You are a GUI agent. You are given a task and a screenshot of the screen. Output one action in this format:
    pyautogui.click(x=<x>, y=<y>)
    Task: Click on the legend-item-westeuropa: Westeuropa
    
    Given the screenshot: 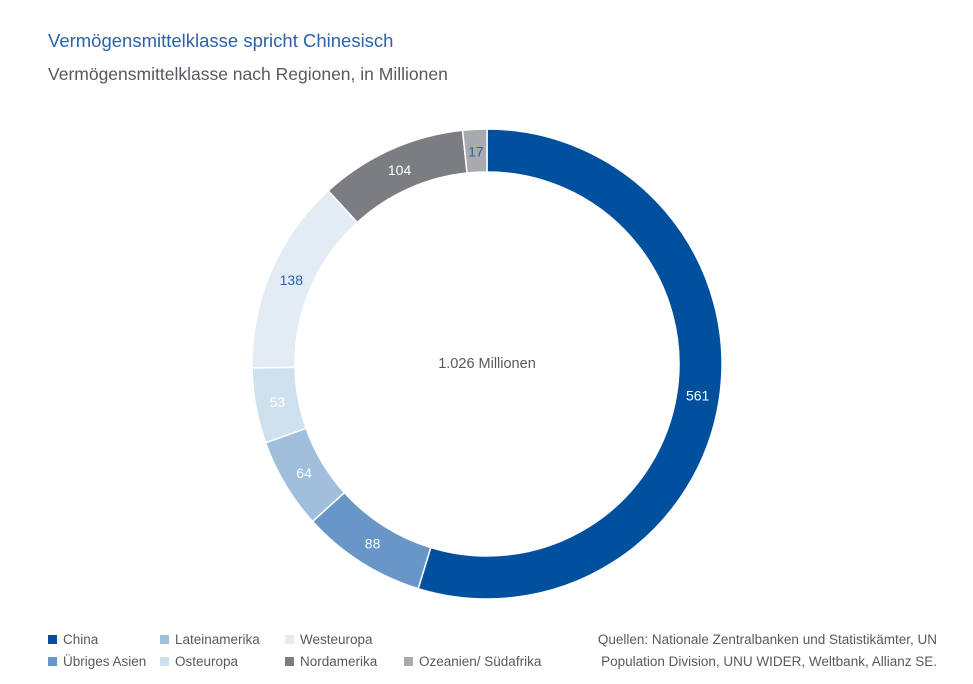 What is the action you would take?
    pyautogui.click(x=344, y=639)
    